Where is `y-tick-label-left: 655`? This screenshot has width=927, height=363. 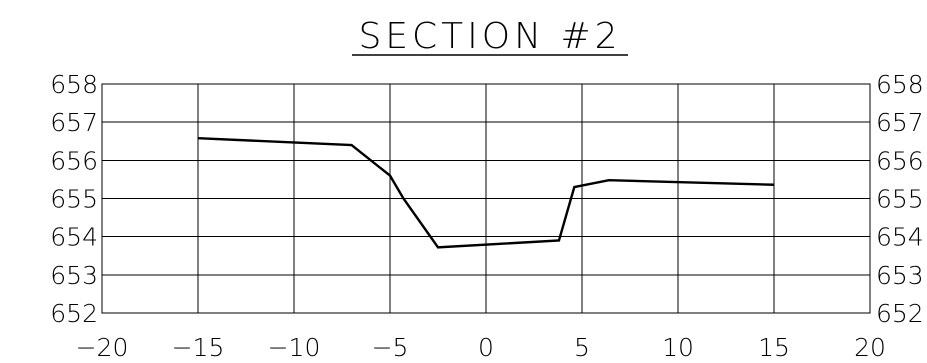
y-tick-label-left: 655 is located at coordinates (74, 199).